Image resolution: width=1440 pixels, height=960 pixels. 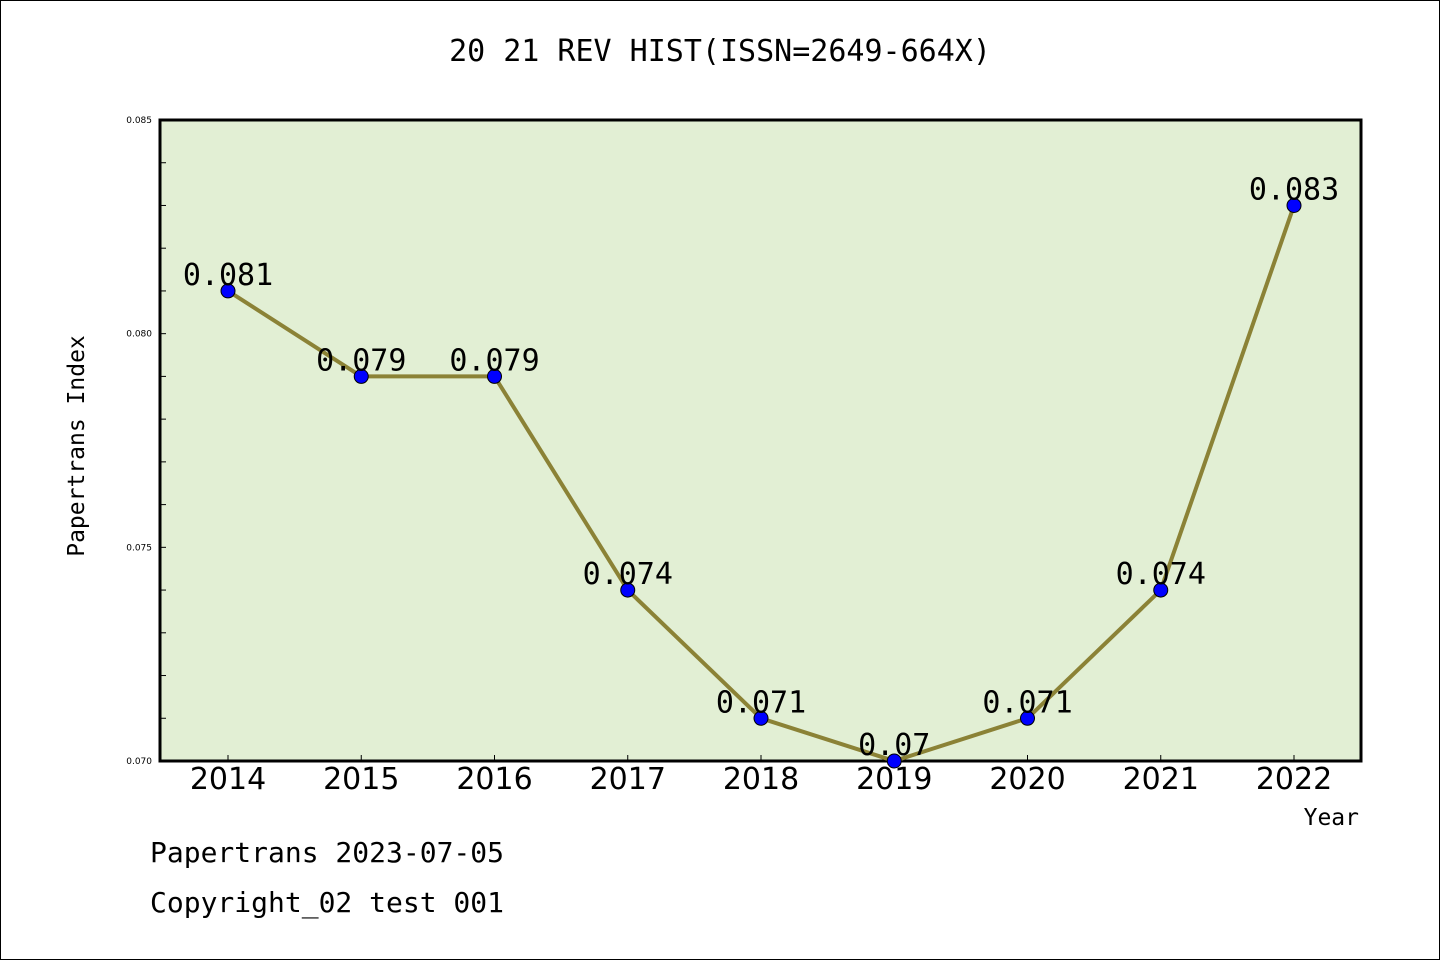 I want to click on y-tick-label: 0.070, so click(x=139, y=762).